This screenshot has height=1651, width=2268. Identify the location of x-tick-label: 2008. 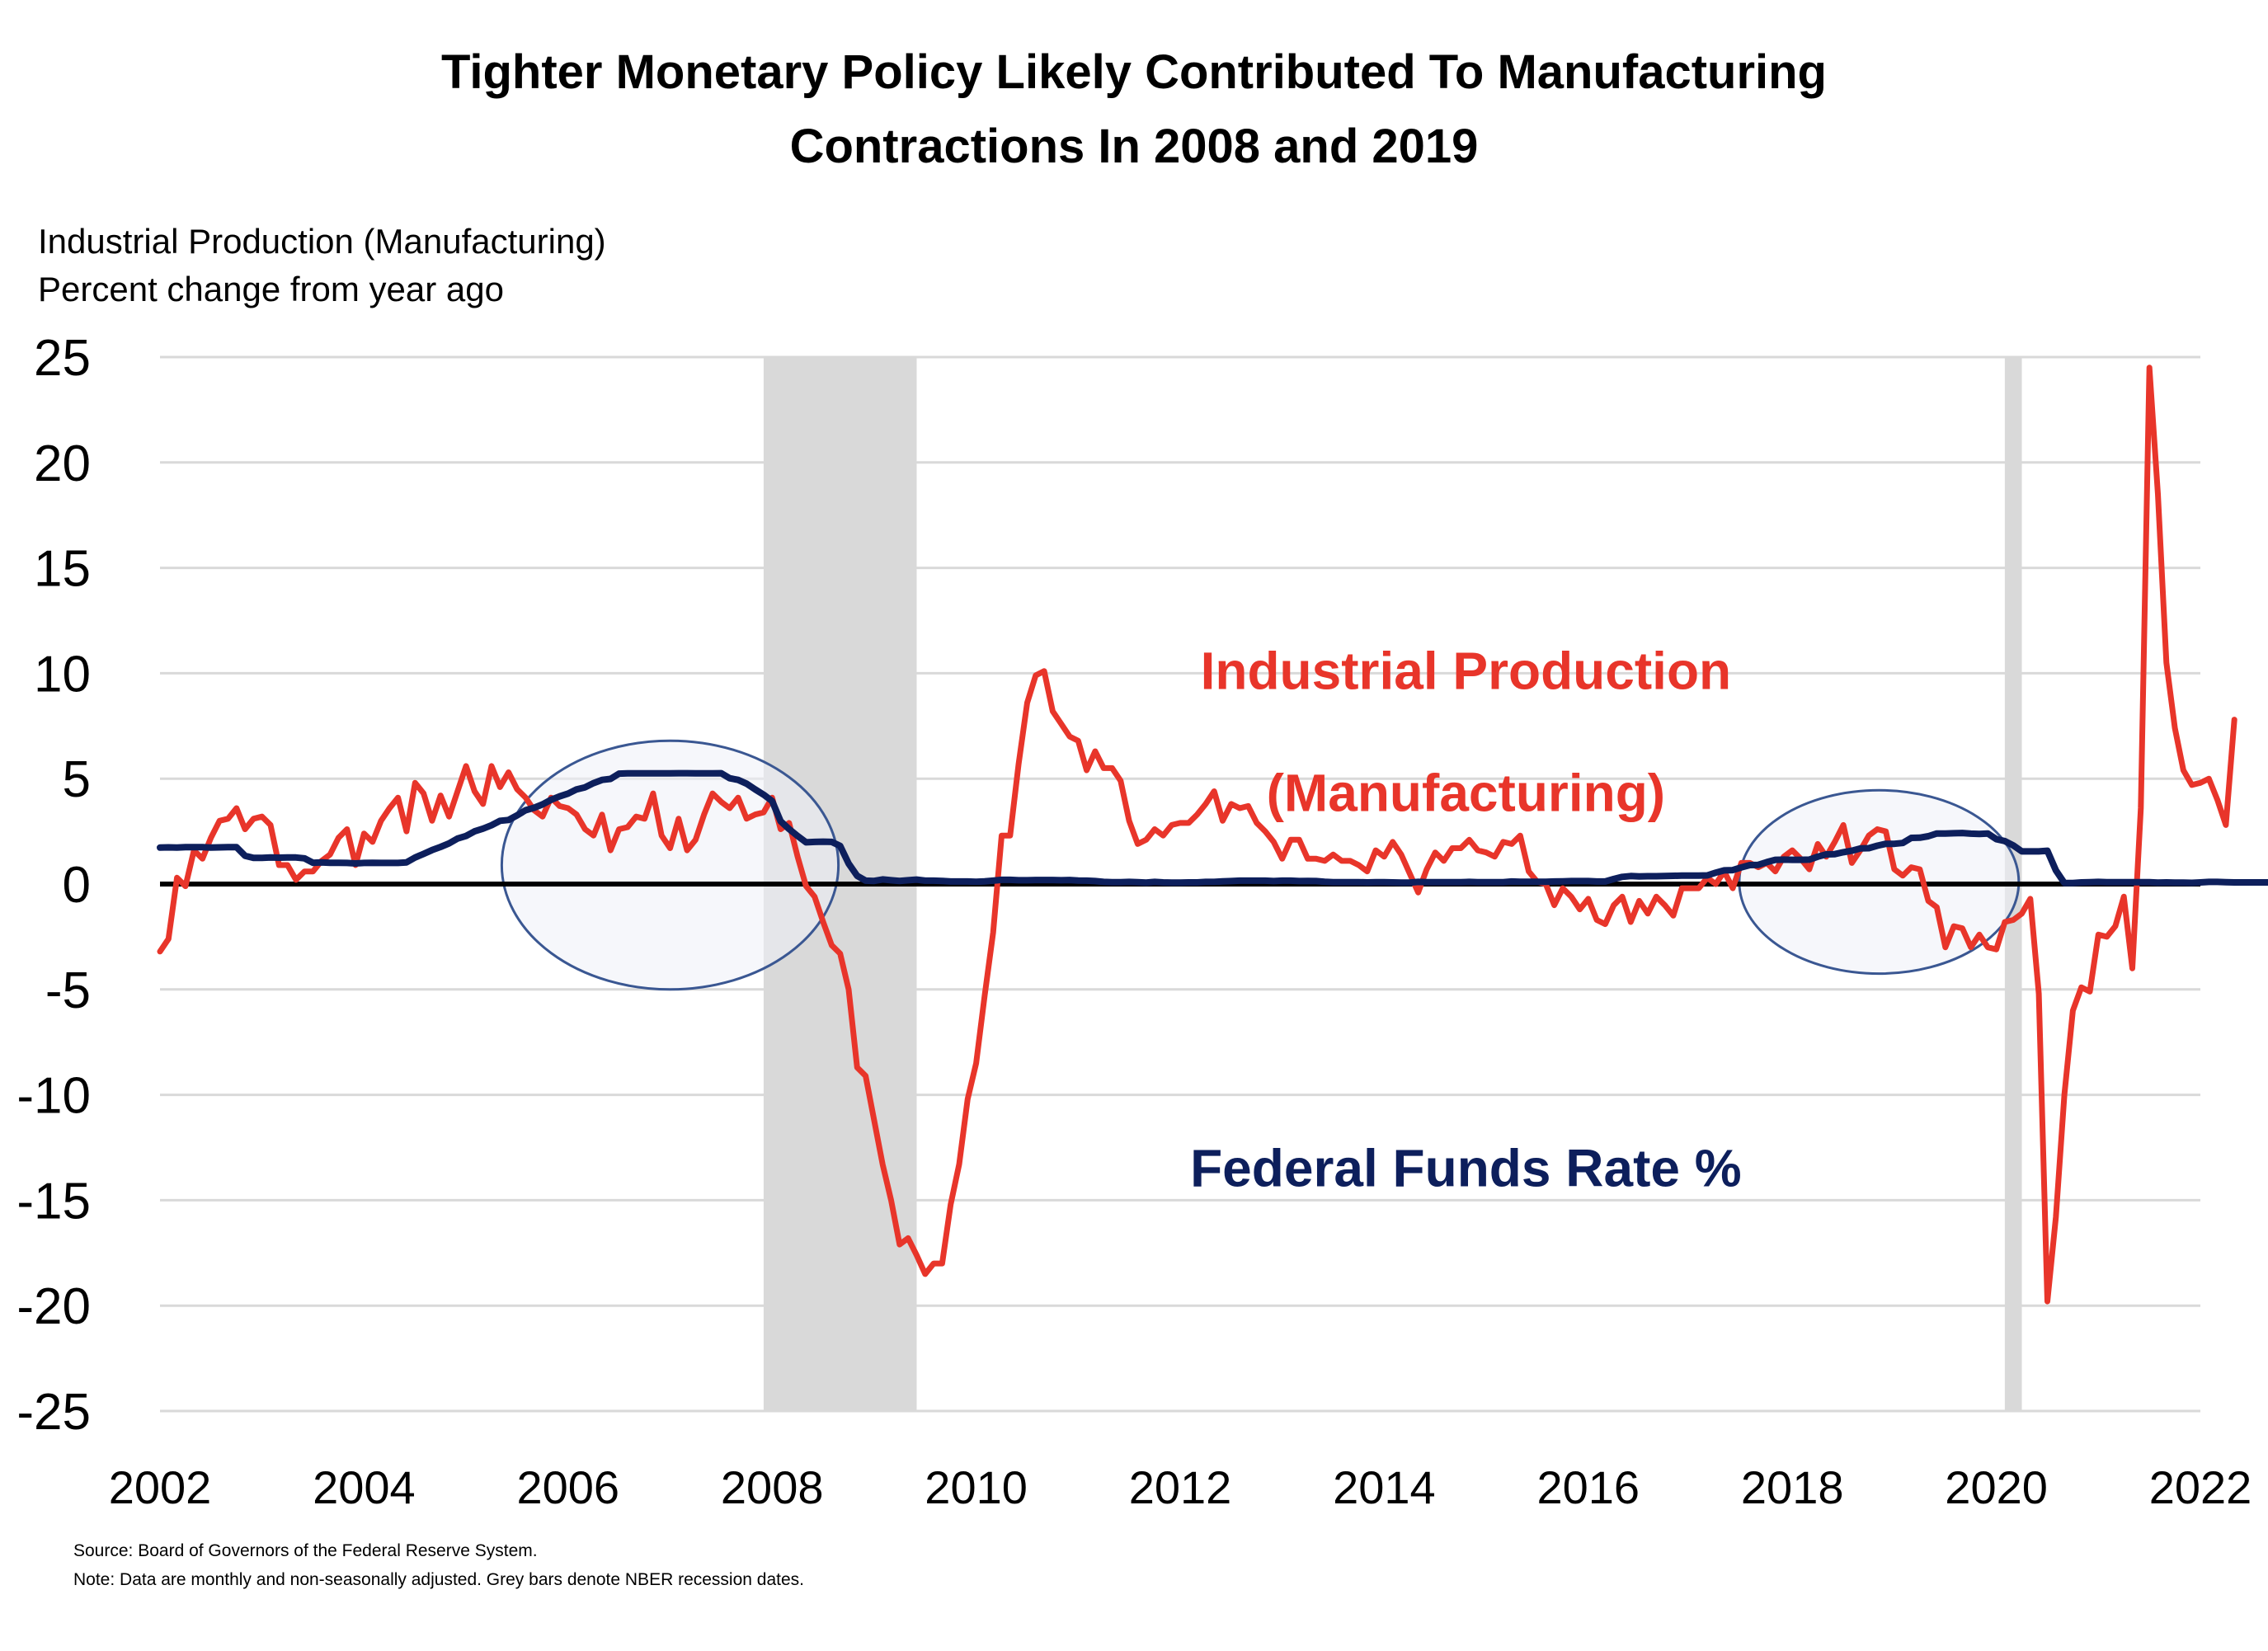
(772, 1487).